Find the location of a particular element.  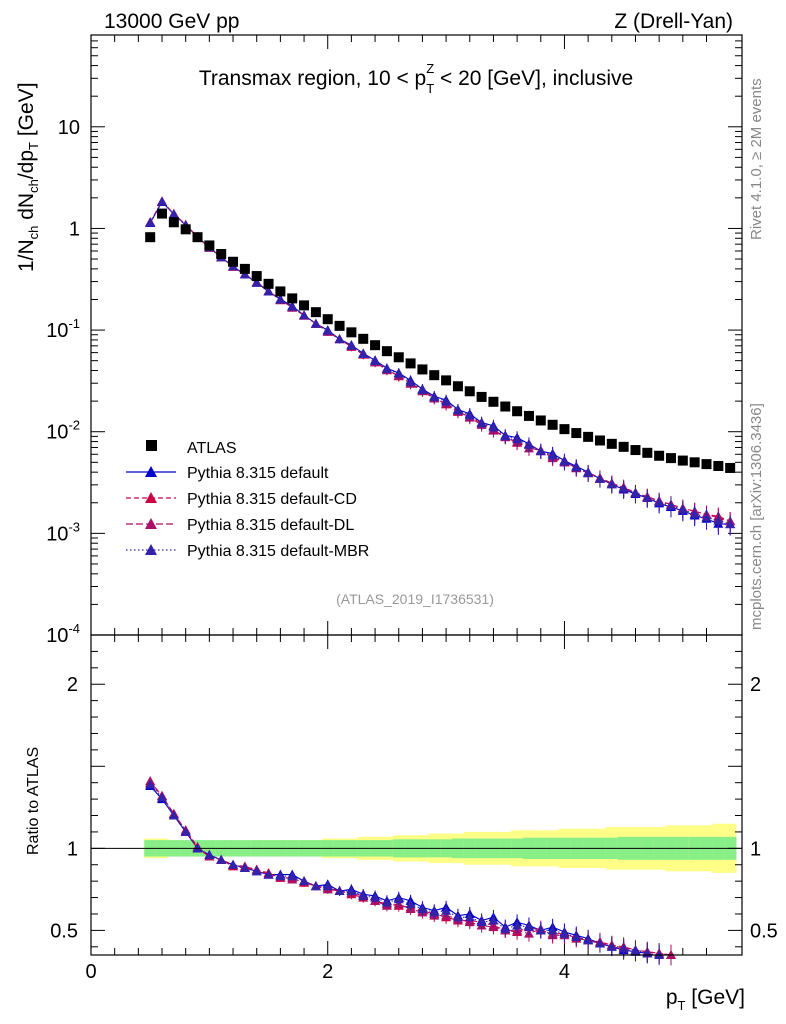

main-y-tick-label: 1 is located at coordinates (74, 229).